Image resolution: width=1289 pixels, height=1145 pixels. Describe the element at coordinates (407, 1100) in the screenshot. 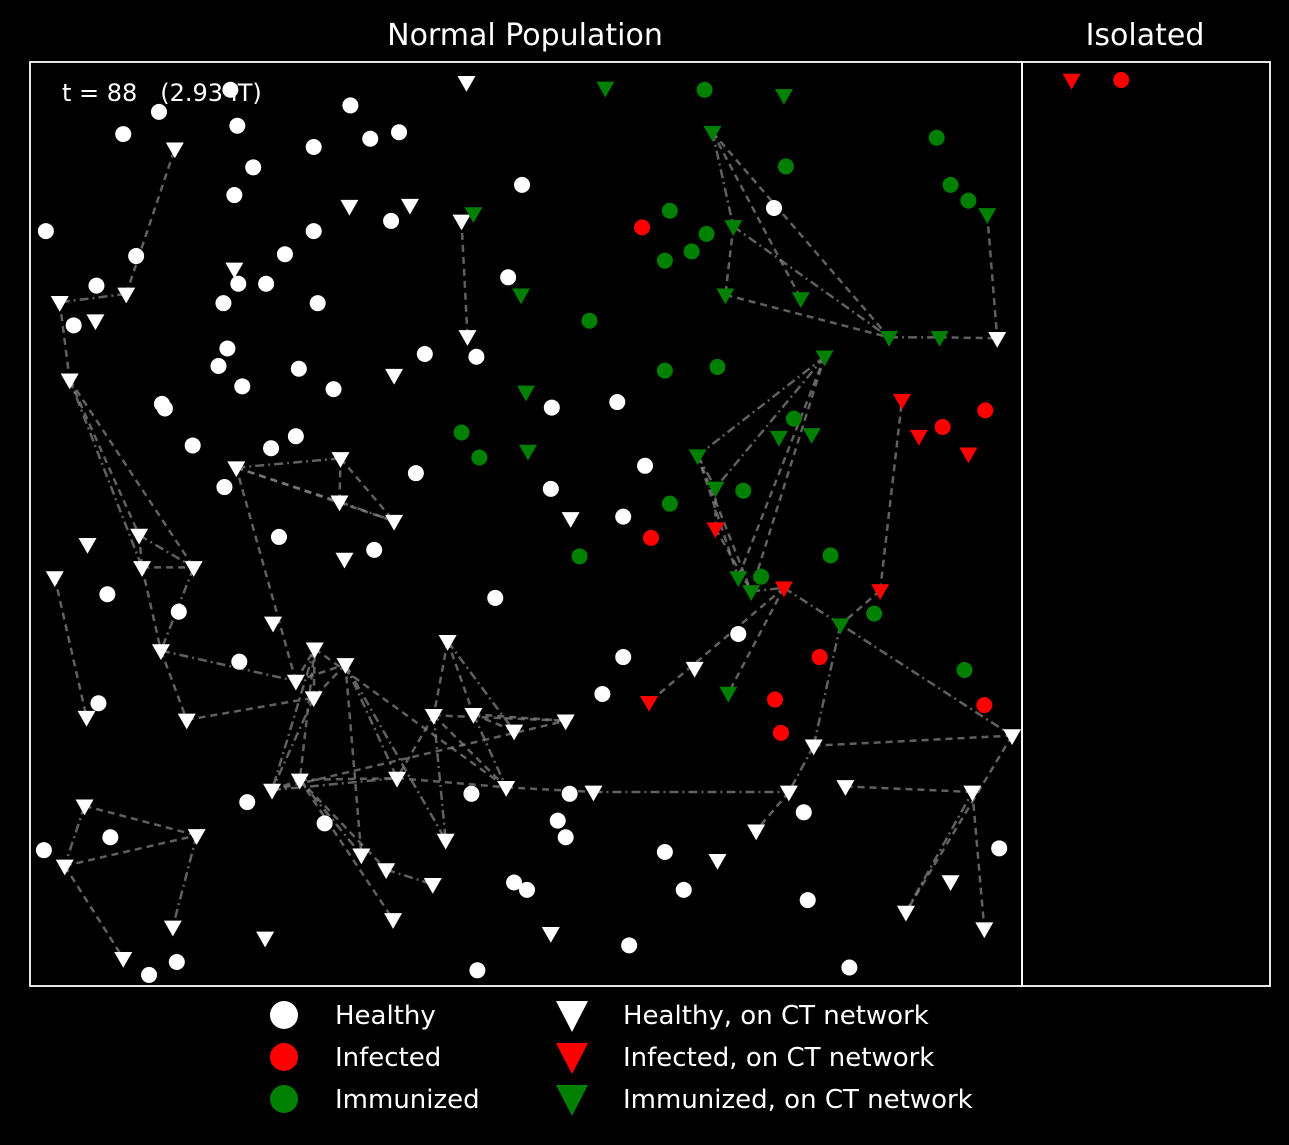

I see `legend-label: Immunized` at that location.